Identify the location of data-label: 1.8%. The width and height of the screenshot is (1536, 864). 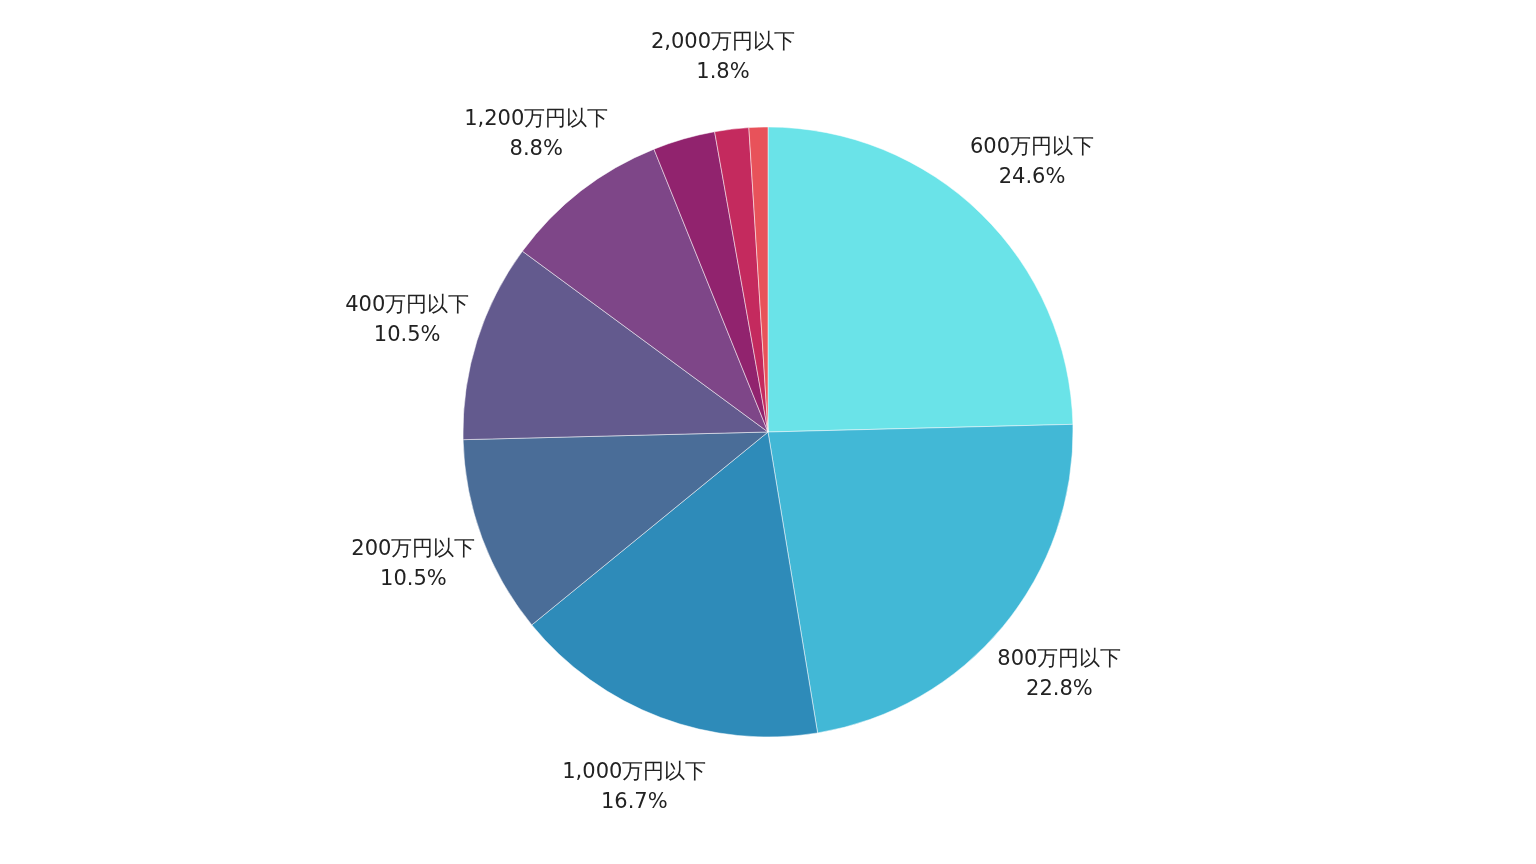
(723, 71).